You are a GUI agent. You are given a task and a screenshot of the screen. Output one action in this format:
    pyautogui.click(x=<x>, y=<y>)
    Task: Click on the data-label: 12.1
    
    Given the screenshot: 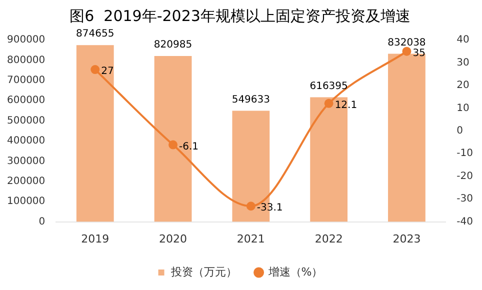 What is the action you would take?
    pyautogui.click(x=346, y=105)
    